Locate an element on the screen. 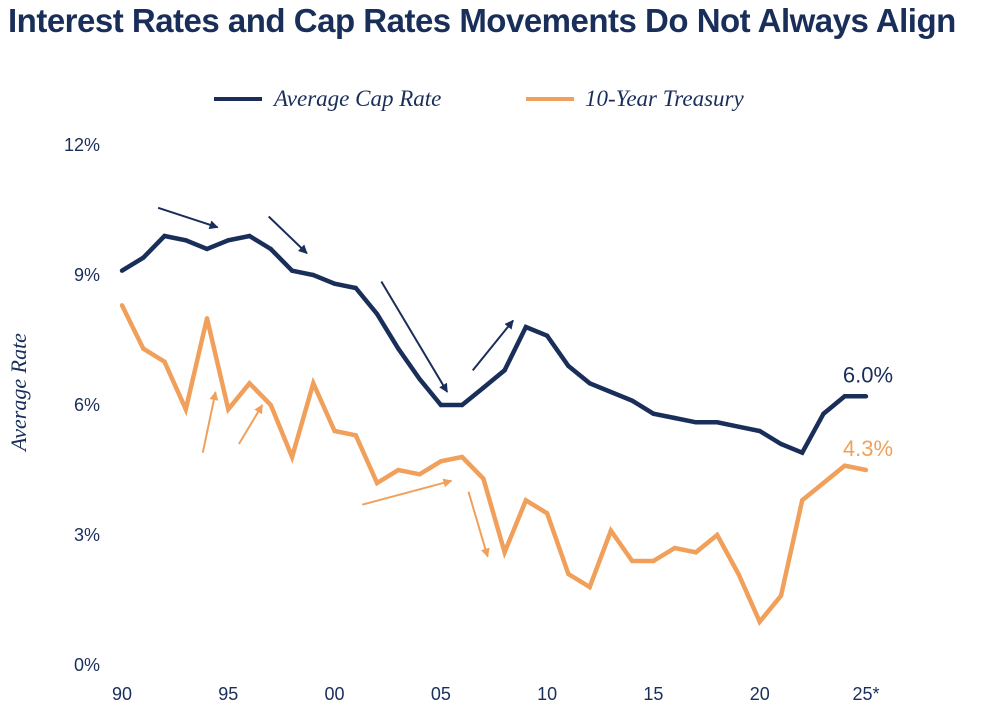  y-tick-label: 12% is located at coordinates (82, 145).